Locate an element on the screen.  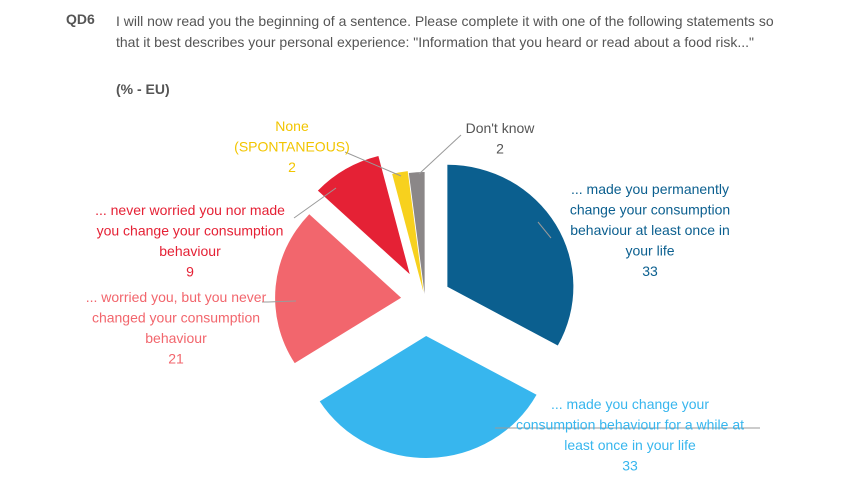
slice-label-4: None (SPONTANEOUS) 2 is located at coordinates (292, 146).